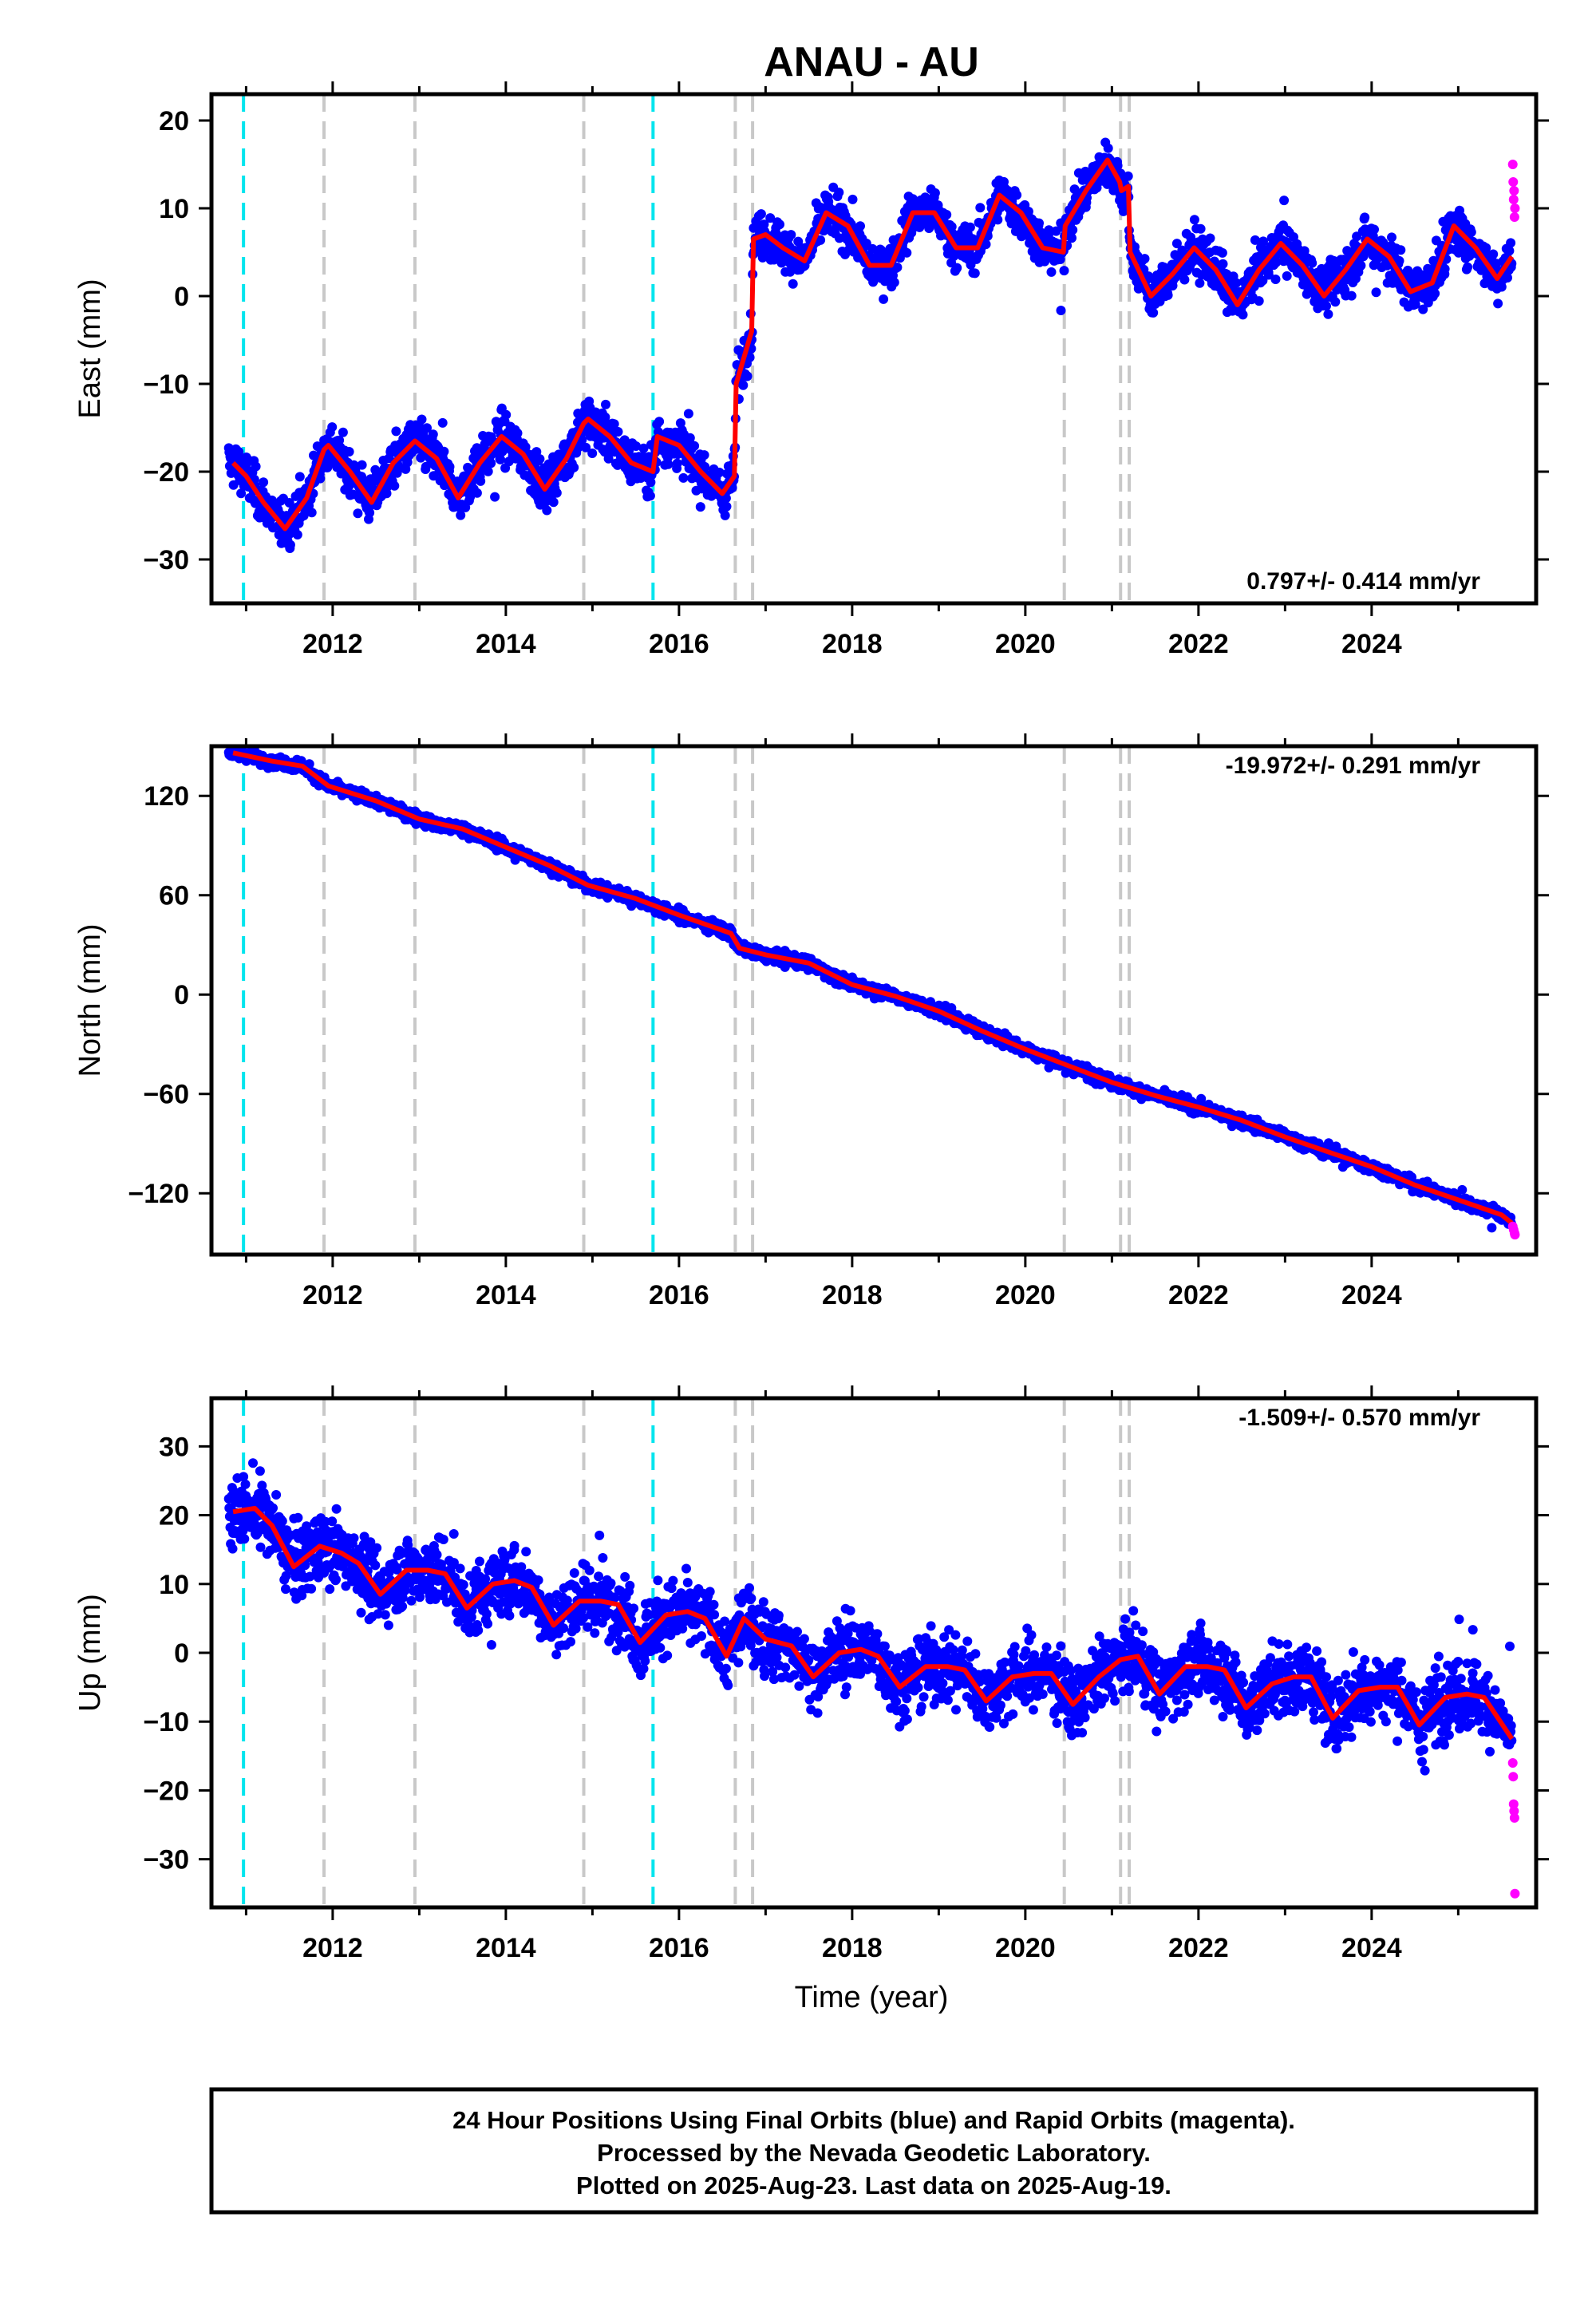 The width and height of the screenshot is (1596, 2316). What do you see at coordinates (166, 560) in the screenshot?
I see `east-y-tick-label: −30` at bounding box center [166, 560].